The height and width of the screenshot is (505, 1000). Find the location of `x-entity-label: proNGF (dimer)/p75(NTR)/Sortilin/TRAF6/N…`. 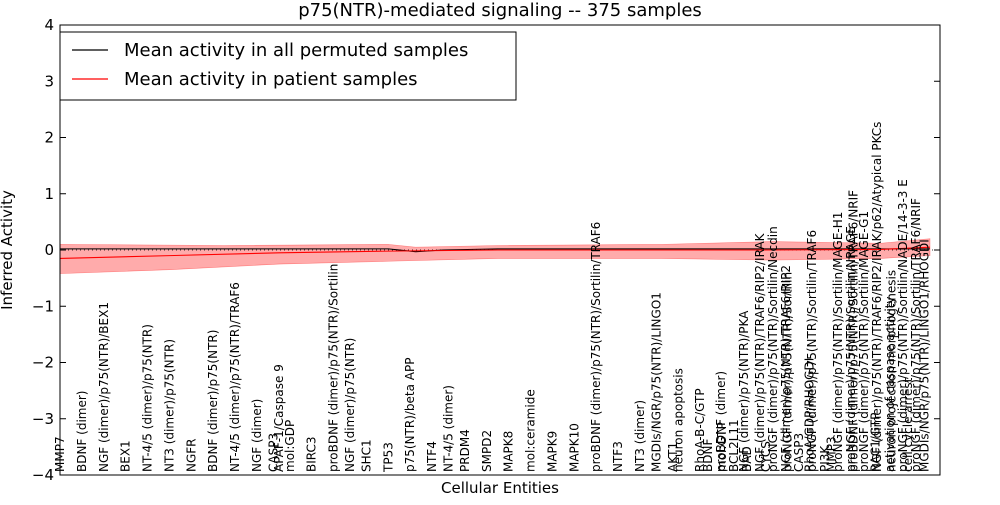

x-entity-label: proNGF (dimer)/p75(NTR)/Sortilin/TRAF6/N… is located at coordinates (916, 335).